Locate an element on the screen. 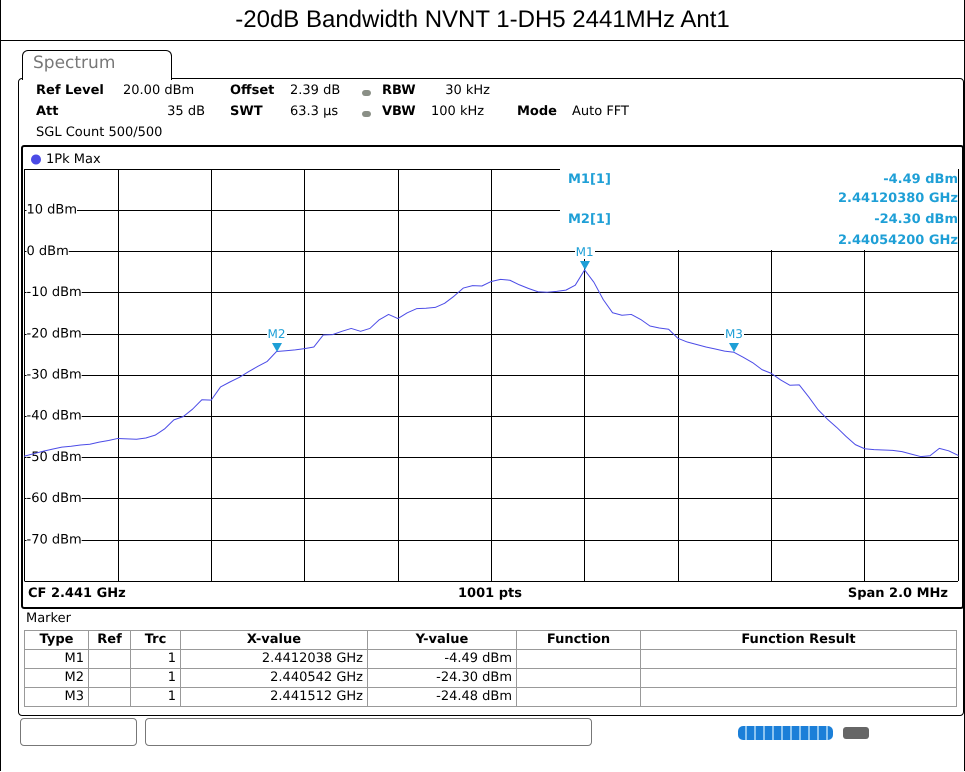 This screenshot has width=965, height=772. text: Marker is located at coordinates (48, 619).